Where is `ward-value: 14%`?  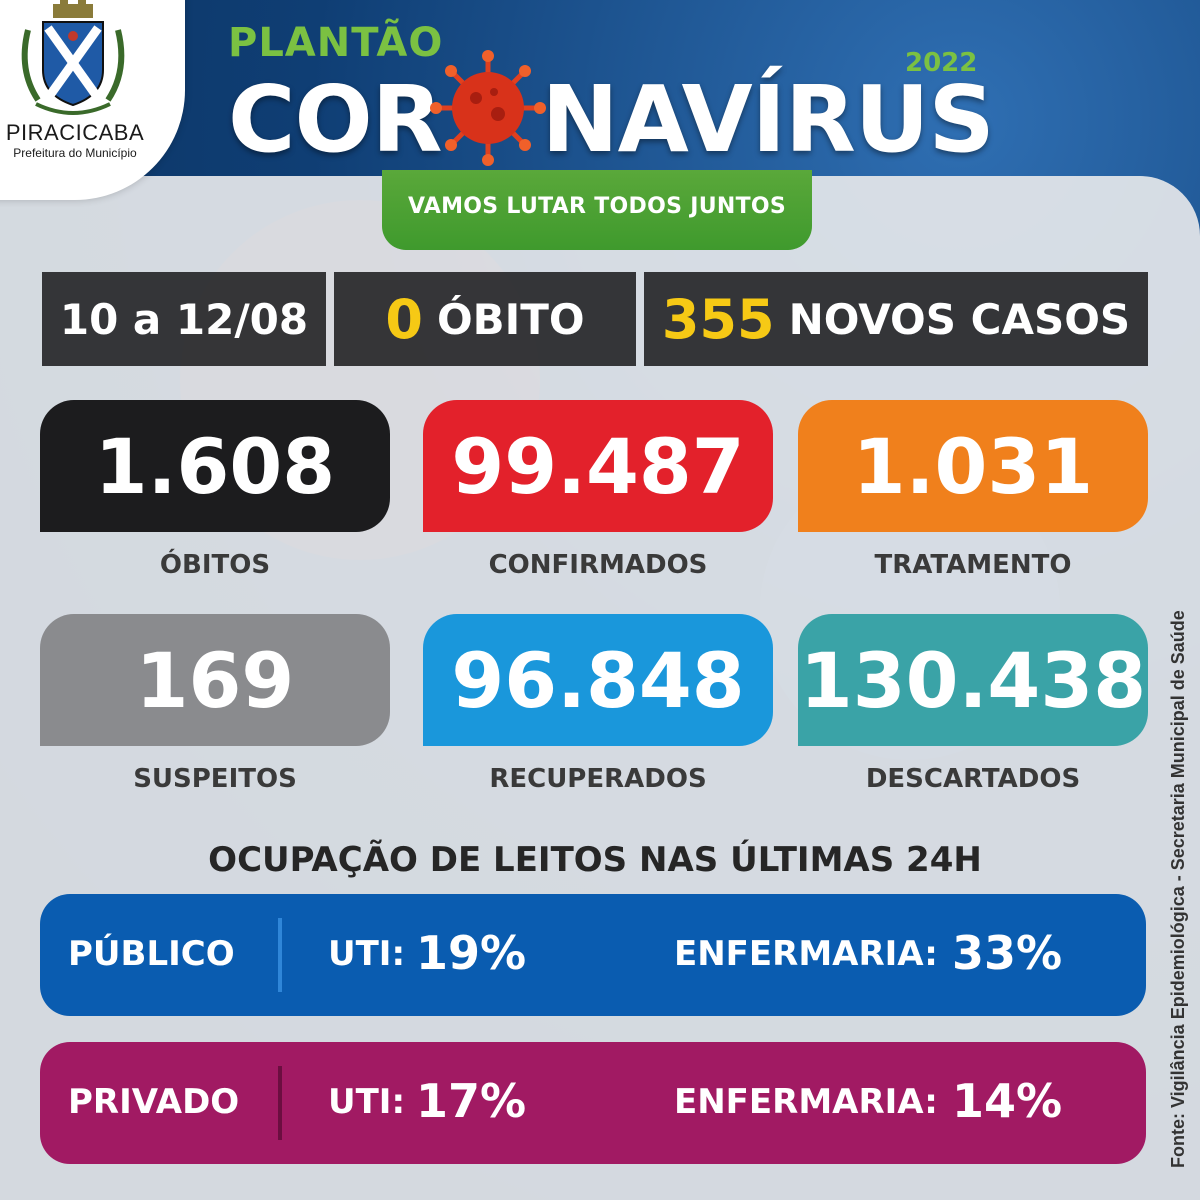 ward-value: 14% is located at coordinates (1007, 1101).